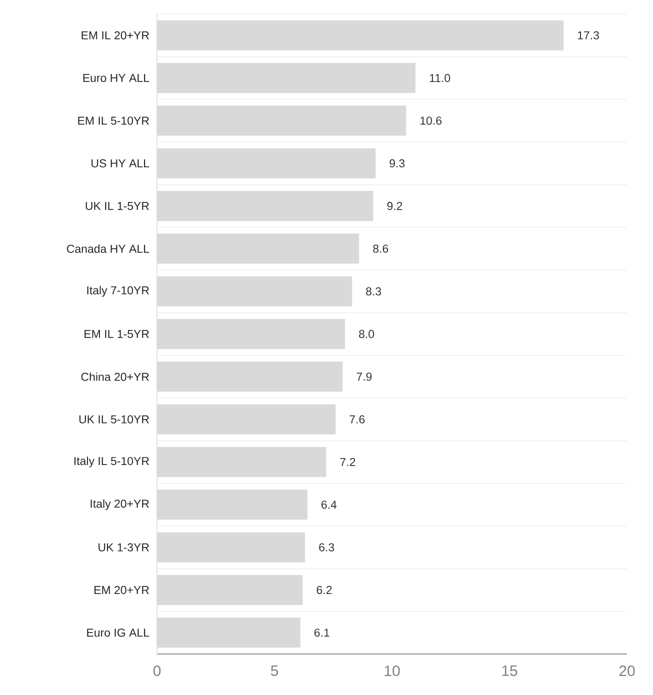 The height and width of the screenshot is (695, 653). What do you see at coordinates (121, 163) in the screenshot?
I see `y-tick-label: US HY ALL` at bounding box center [121, 163].